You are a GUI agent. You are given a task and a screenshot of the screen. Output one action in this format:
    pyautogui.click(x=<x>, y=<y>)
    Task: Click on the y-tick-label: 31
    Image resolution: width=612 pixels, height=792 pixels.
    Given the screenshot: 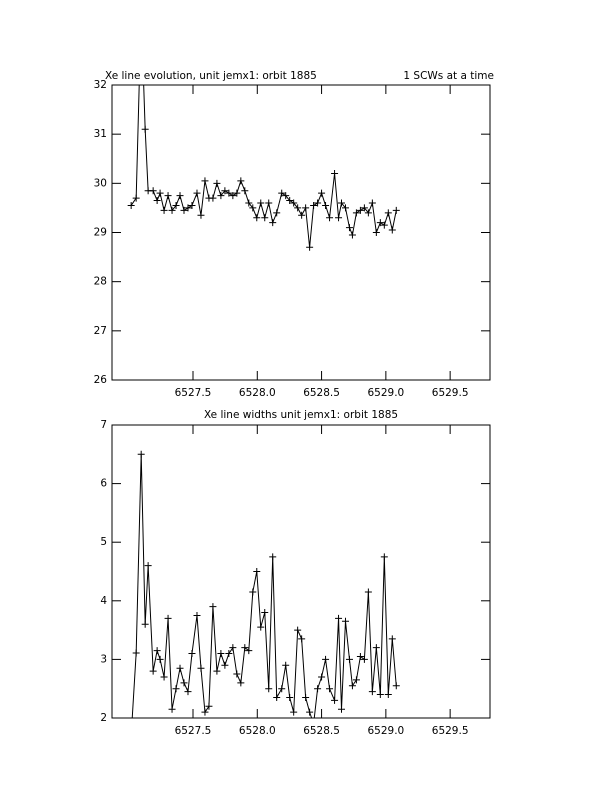 What is the action you would take?
    pyautogui.click(x=100, y=134)
    